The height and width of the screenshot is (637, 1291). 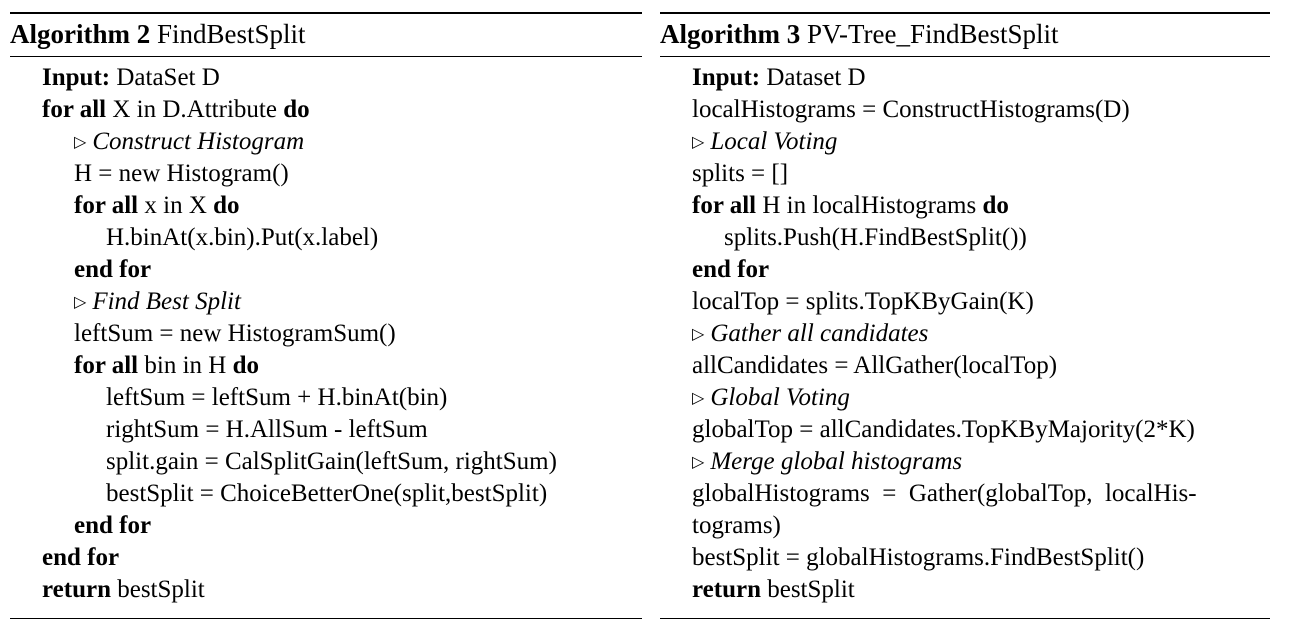 I want to click on algorithm-line: rightSum = H.AllSum - leftSum, so click(x=326, y=430).